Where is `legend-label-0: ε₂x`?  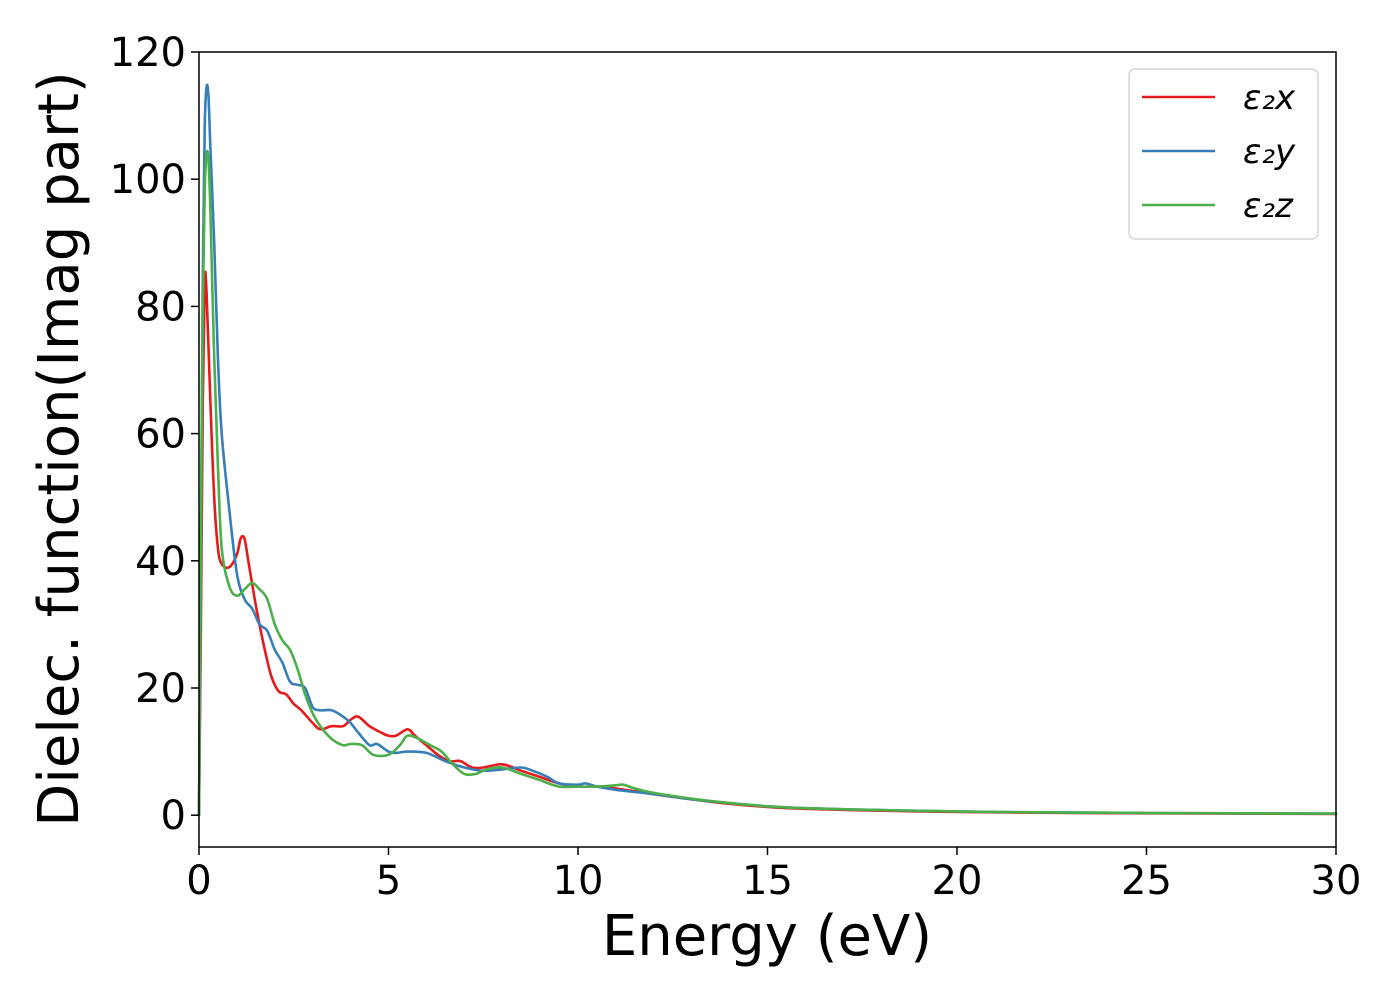 legend-label-0: ε₂x is located at coordinates (1269, 98).